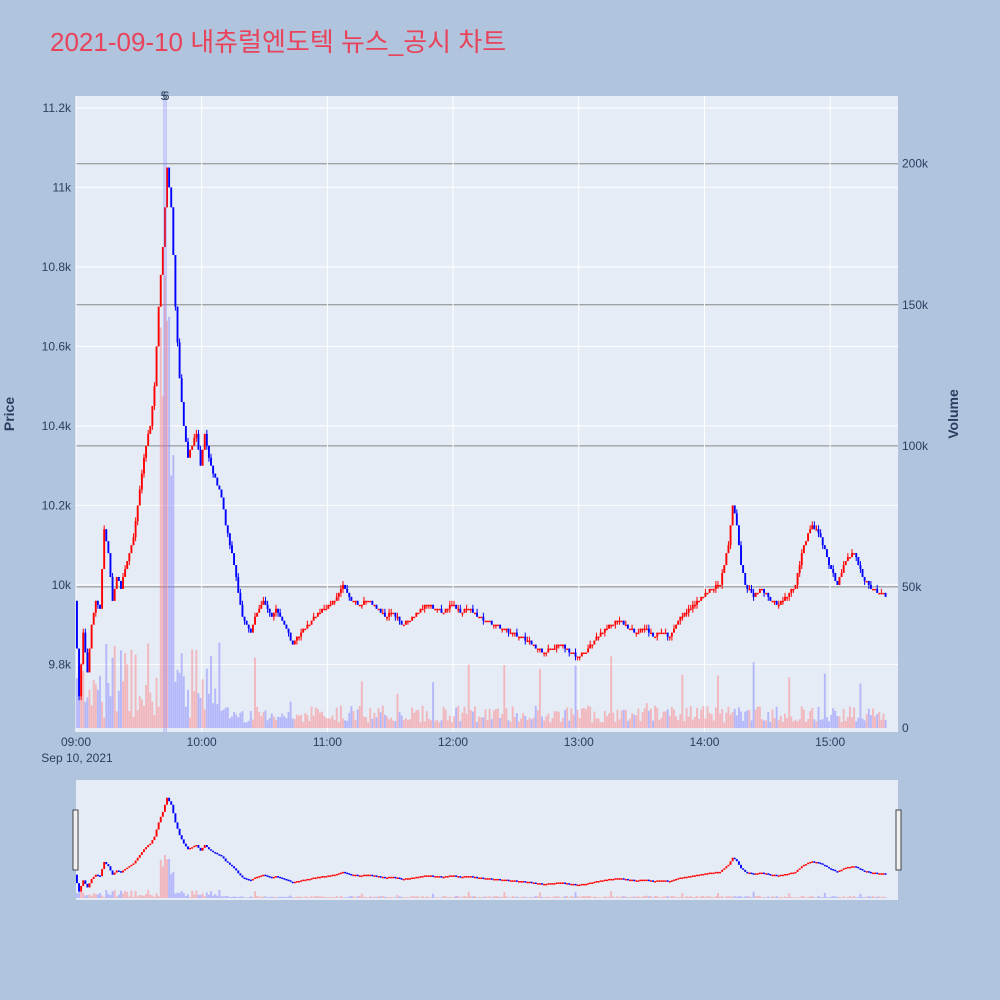  I want to click on range-slider-handle-left, so click(75, 840).